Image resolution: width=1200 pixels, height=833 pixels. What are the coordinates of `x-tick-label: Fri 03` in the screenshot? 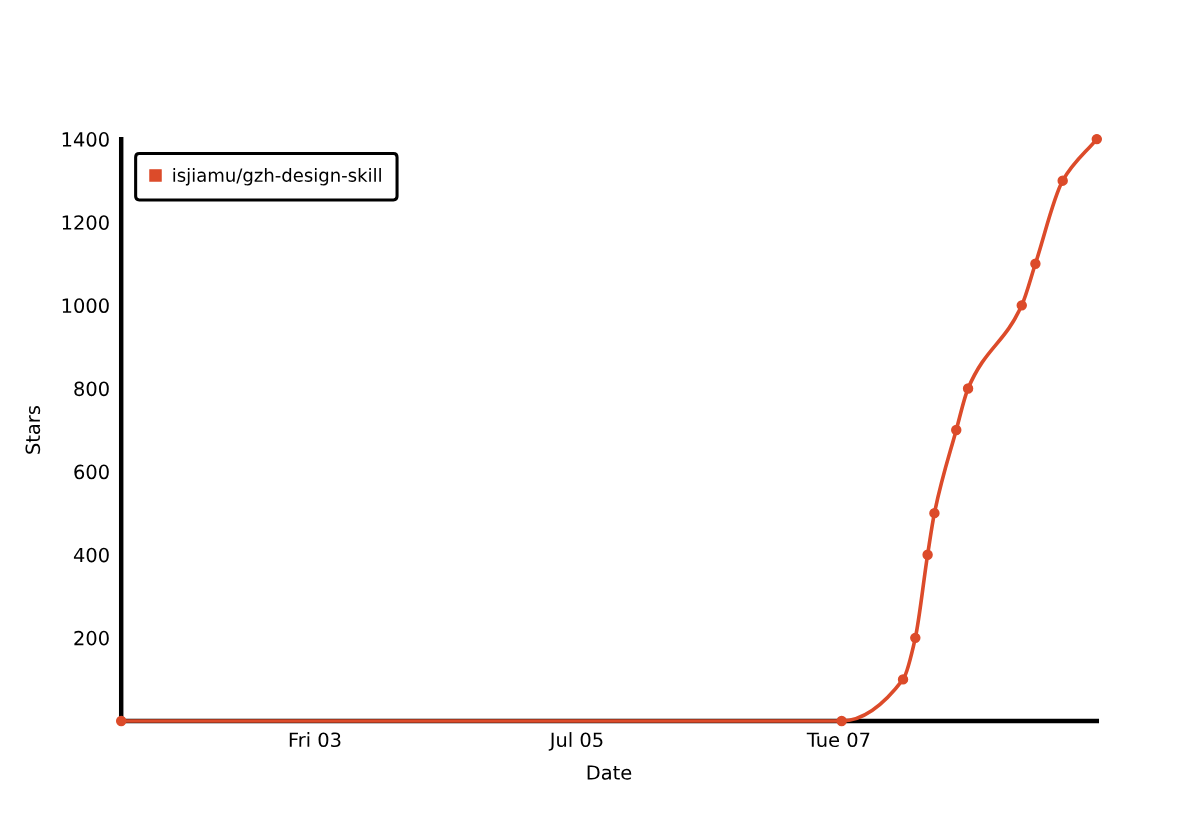 It's located at (315, 740).